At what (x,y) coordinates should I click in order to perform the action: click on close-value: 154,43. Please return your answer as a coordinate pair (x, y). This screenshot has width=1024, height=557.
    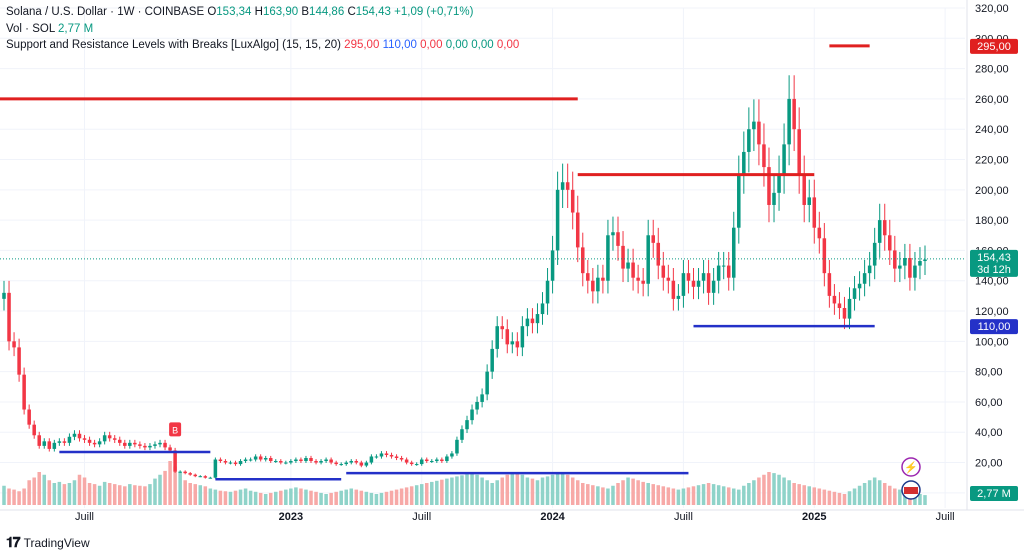
    Looking at the image, I should click on (373, 12).